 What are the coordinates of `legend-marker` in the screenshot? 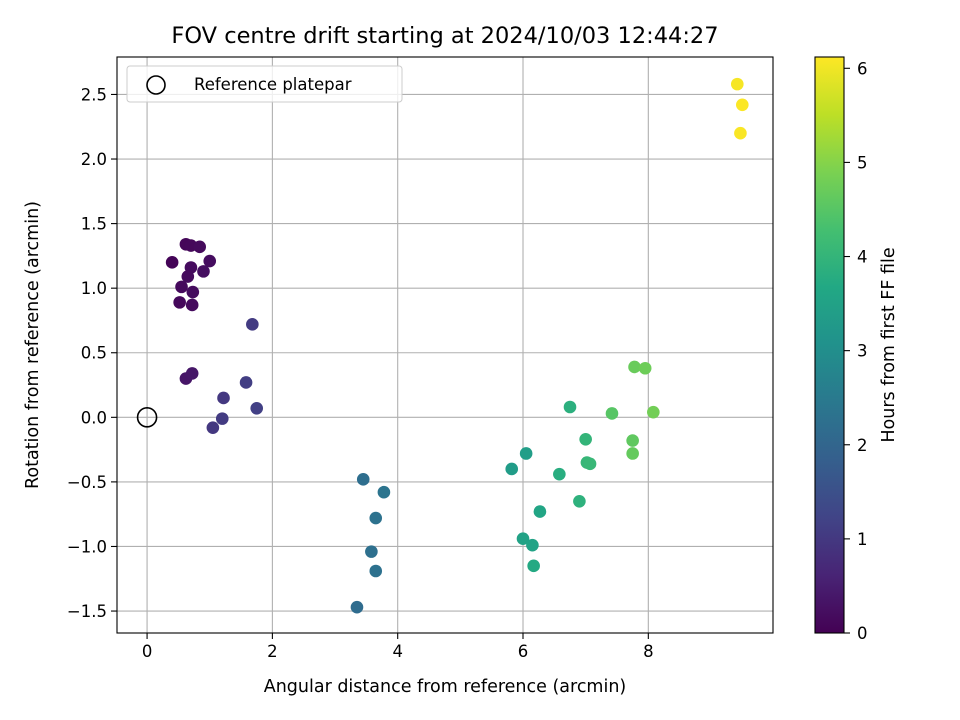 It's located at (156, 85).